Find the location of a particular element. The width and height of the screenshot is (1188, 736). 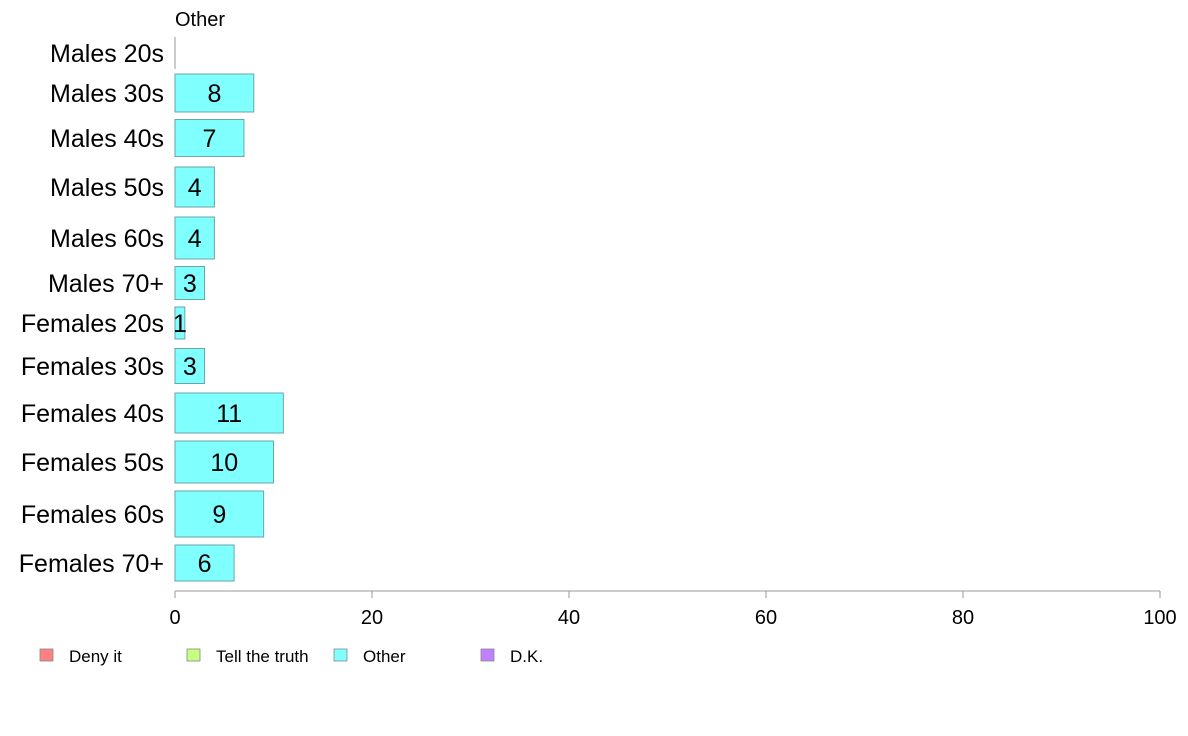

category-label-males-60s: Males 60s is located at coordinates (107, 239).